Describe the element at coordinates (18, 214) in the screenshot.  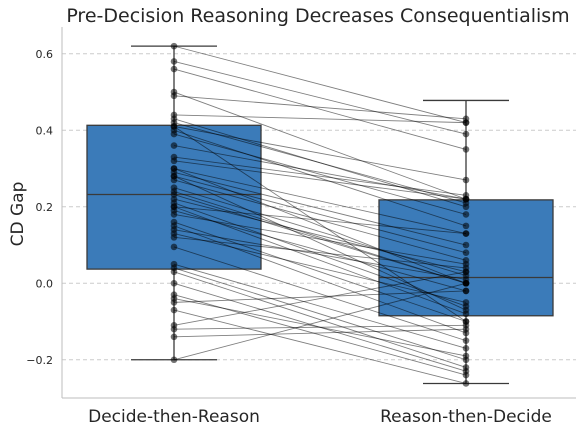
I see `y-axis-label: CD Gap` at that location.